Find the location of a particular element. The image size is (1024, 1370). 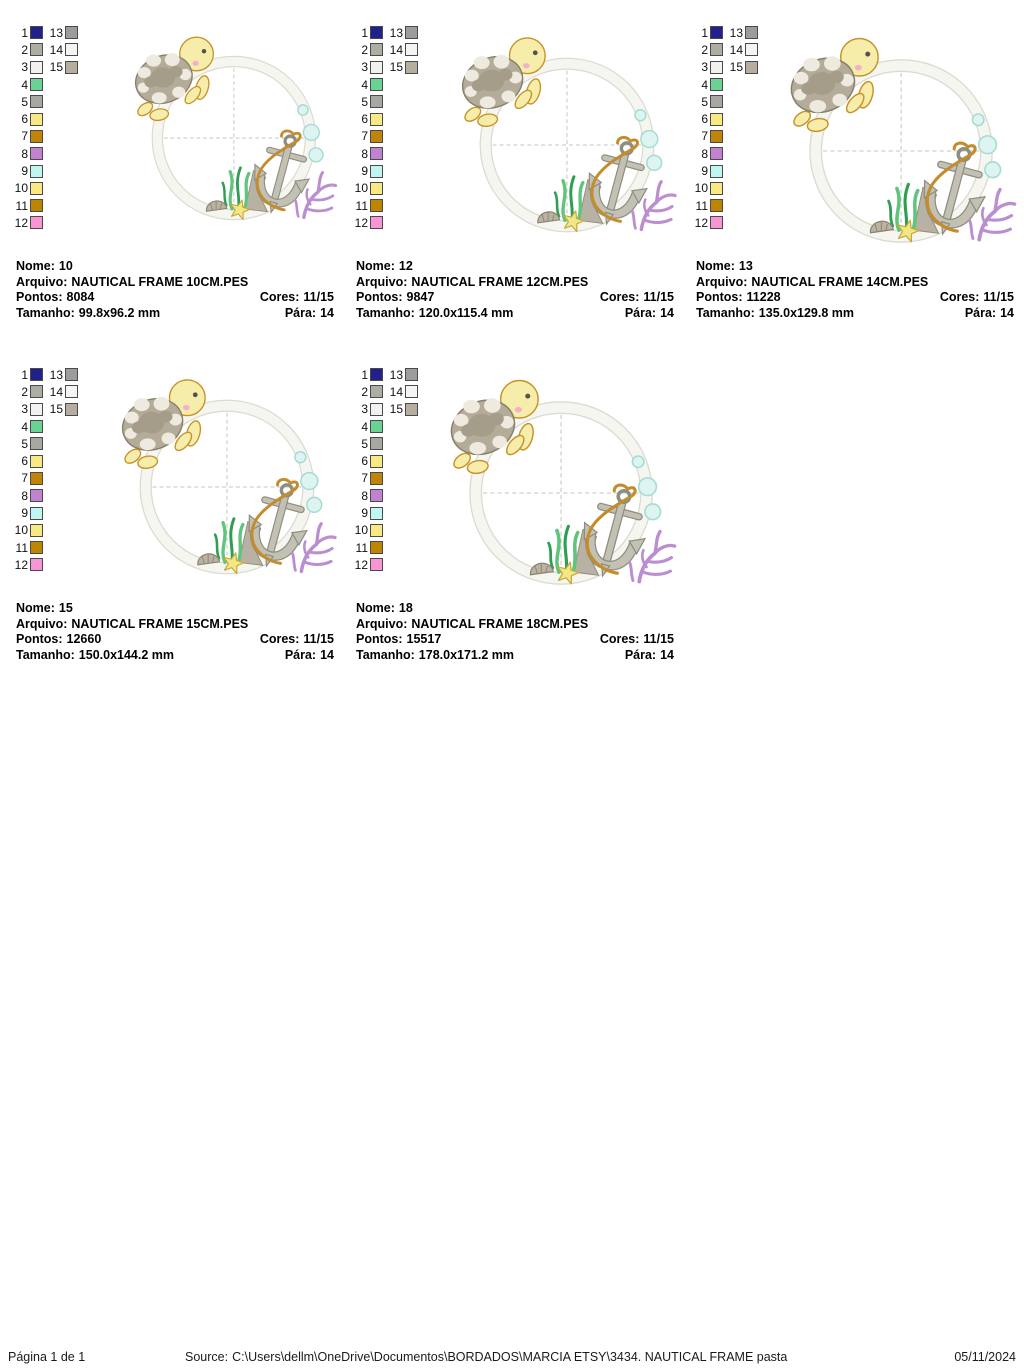

tamanho-para-line: Tamanho: 135.0x129.8 mm Pára: 14 is located at coordinates (855, 314).